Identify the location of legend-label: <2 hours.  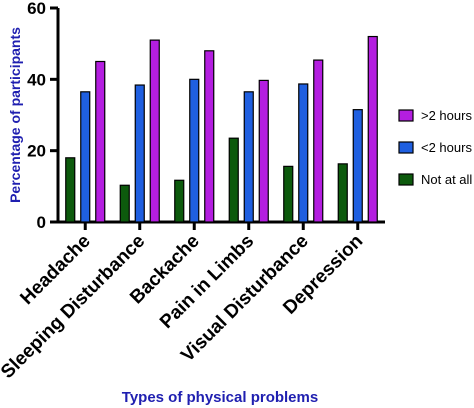
(446, 147).